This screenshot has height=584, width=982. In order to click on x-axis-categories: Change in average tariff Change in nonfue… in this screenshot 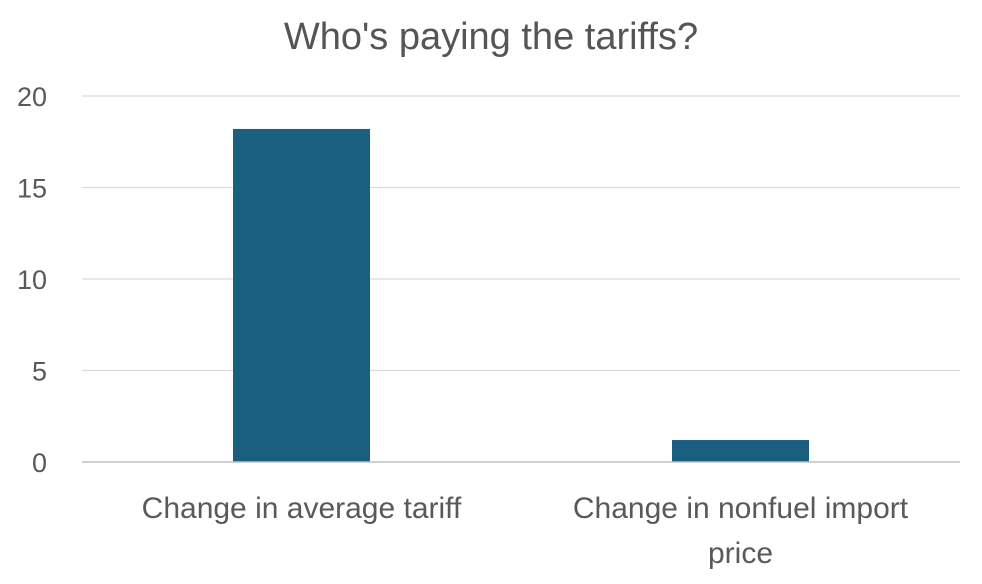, I will do `click(525, 531)`.